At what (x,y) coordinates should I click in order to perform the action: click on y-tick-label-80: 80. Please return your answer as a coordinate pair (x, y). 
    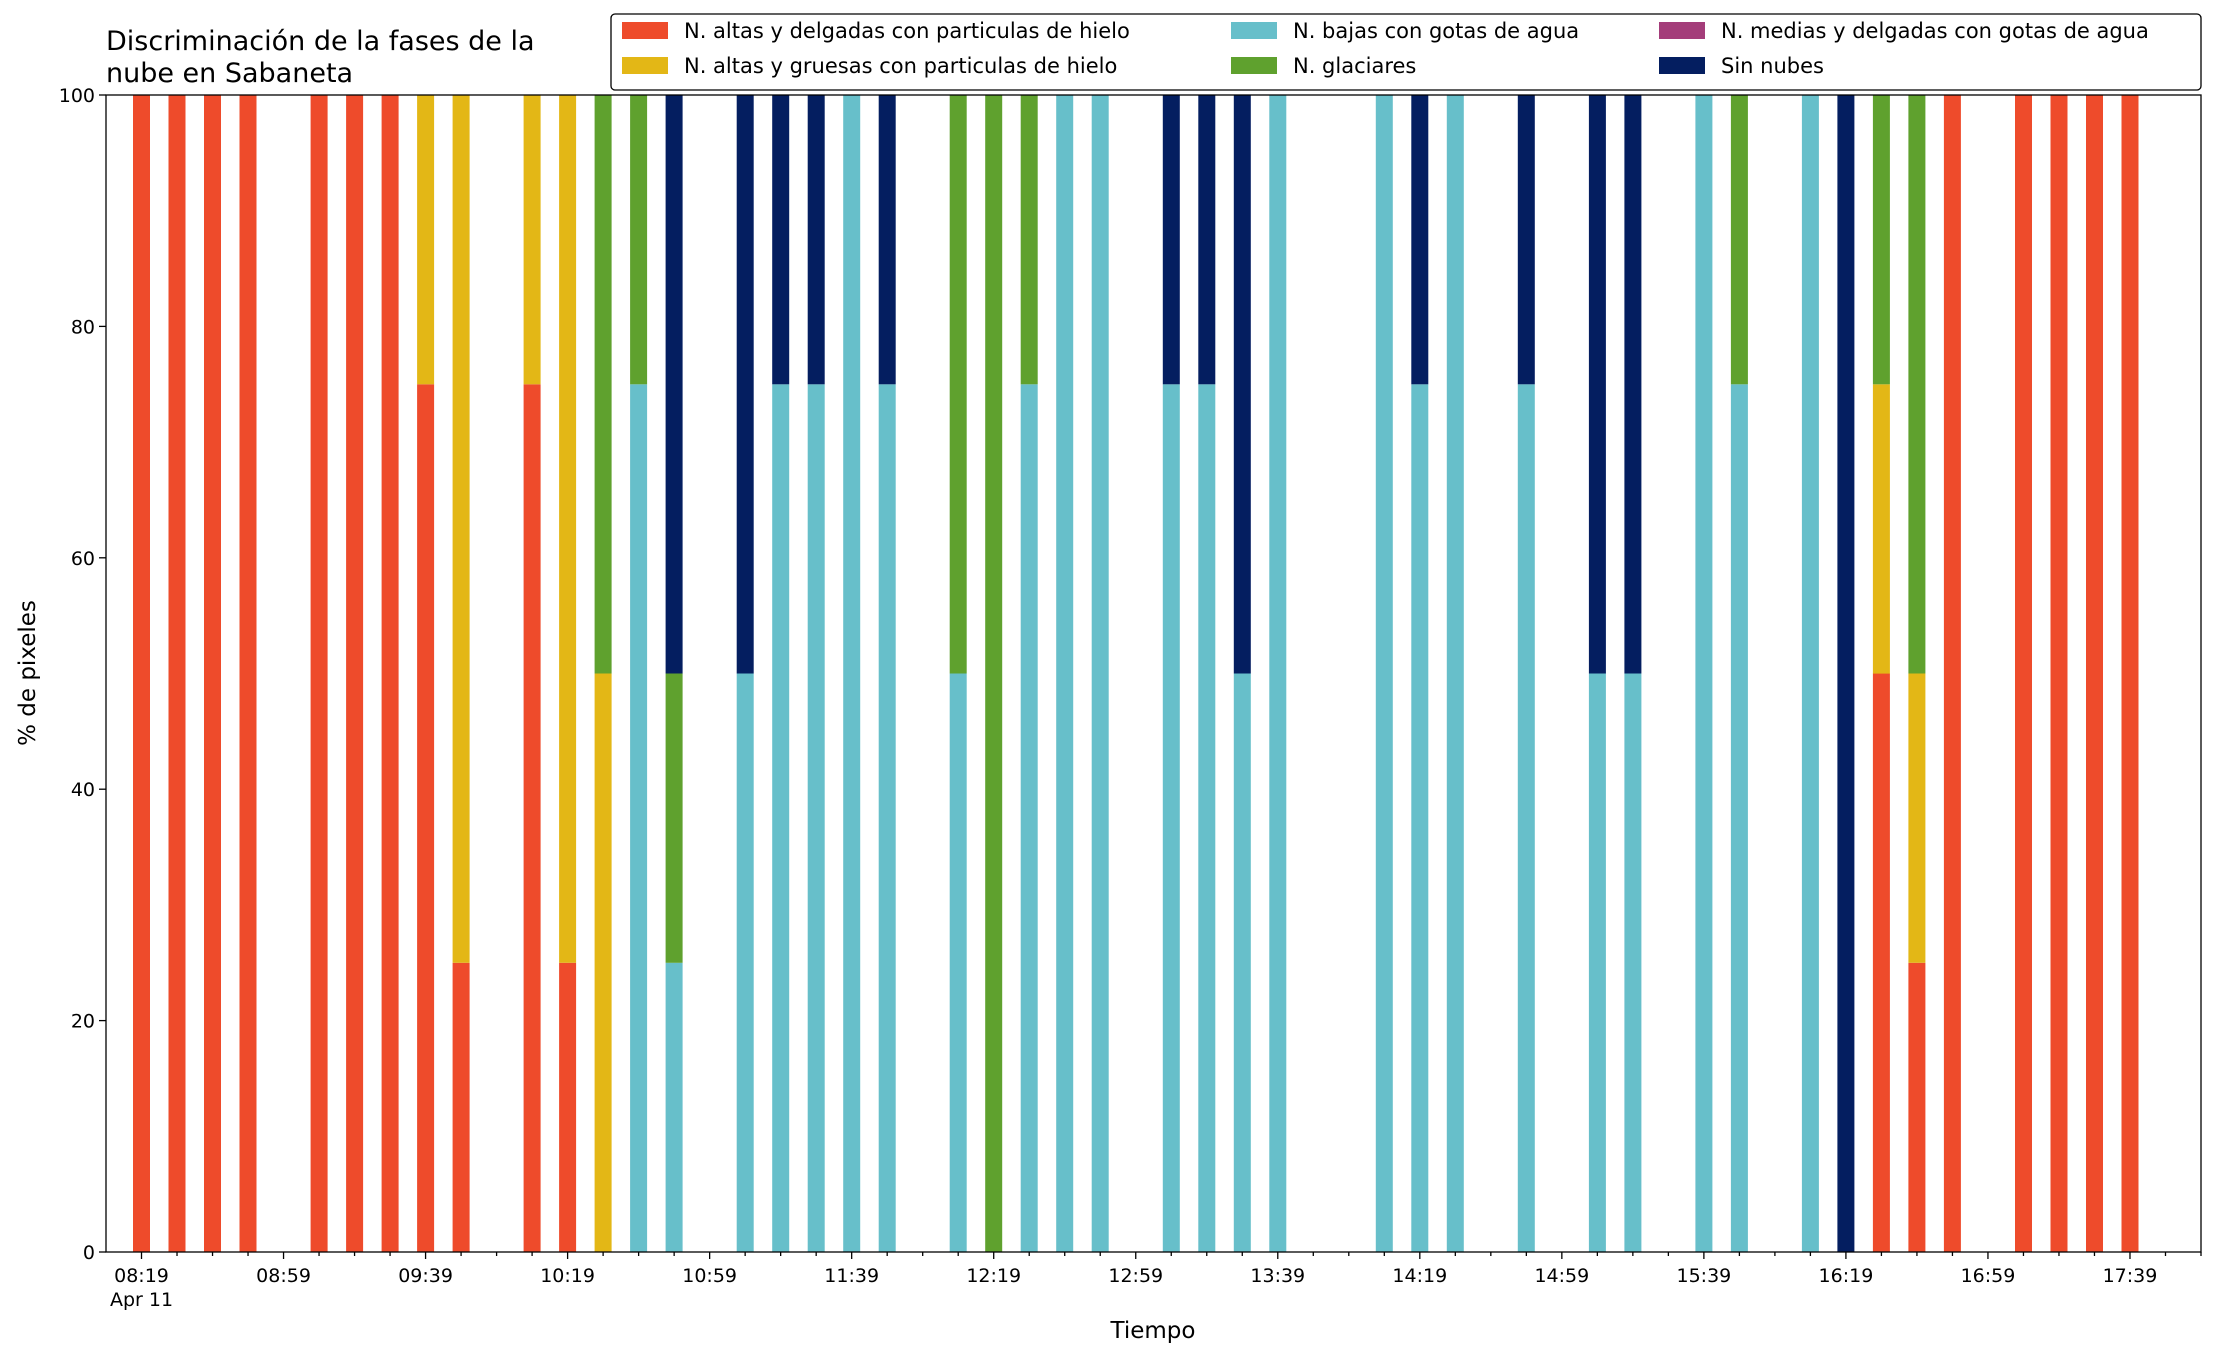
    Looking at the image, I should click on (83, 327).